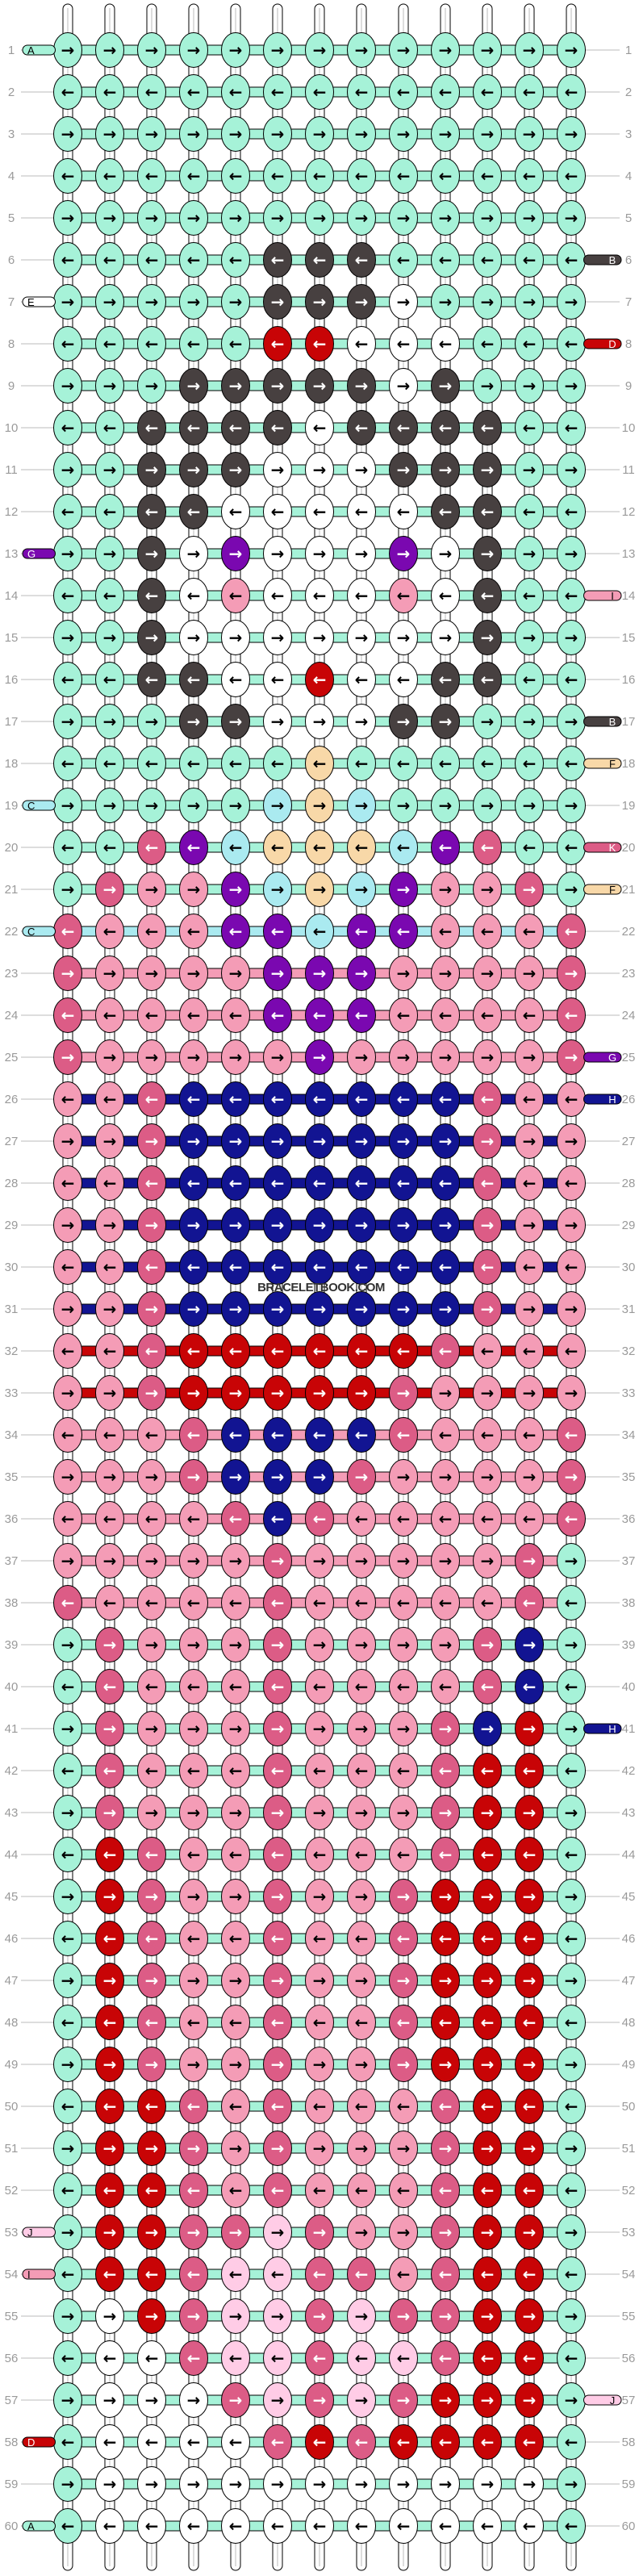 This screenshot has height=2576, width=639. I want to click on row-number-right: 44, so click(629, 1855).